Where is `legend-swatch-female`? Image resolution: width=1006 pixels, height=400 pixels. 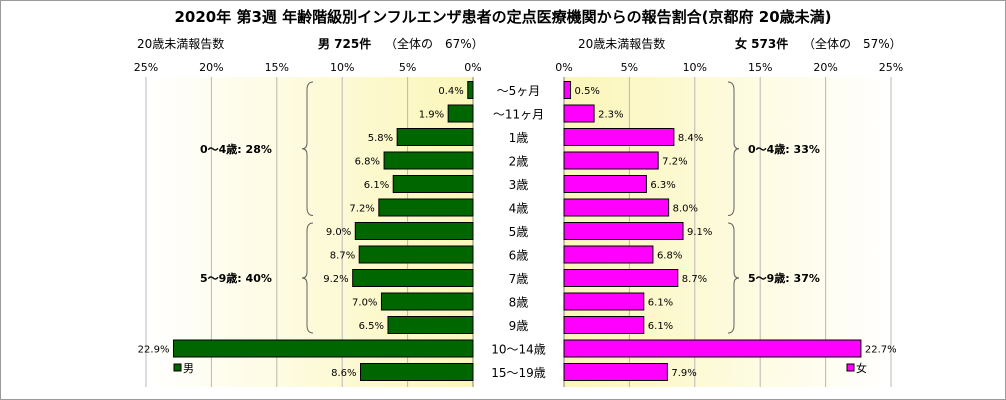
legend-swatch-female is located at coordinates (850, 367).